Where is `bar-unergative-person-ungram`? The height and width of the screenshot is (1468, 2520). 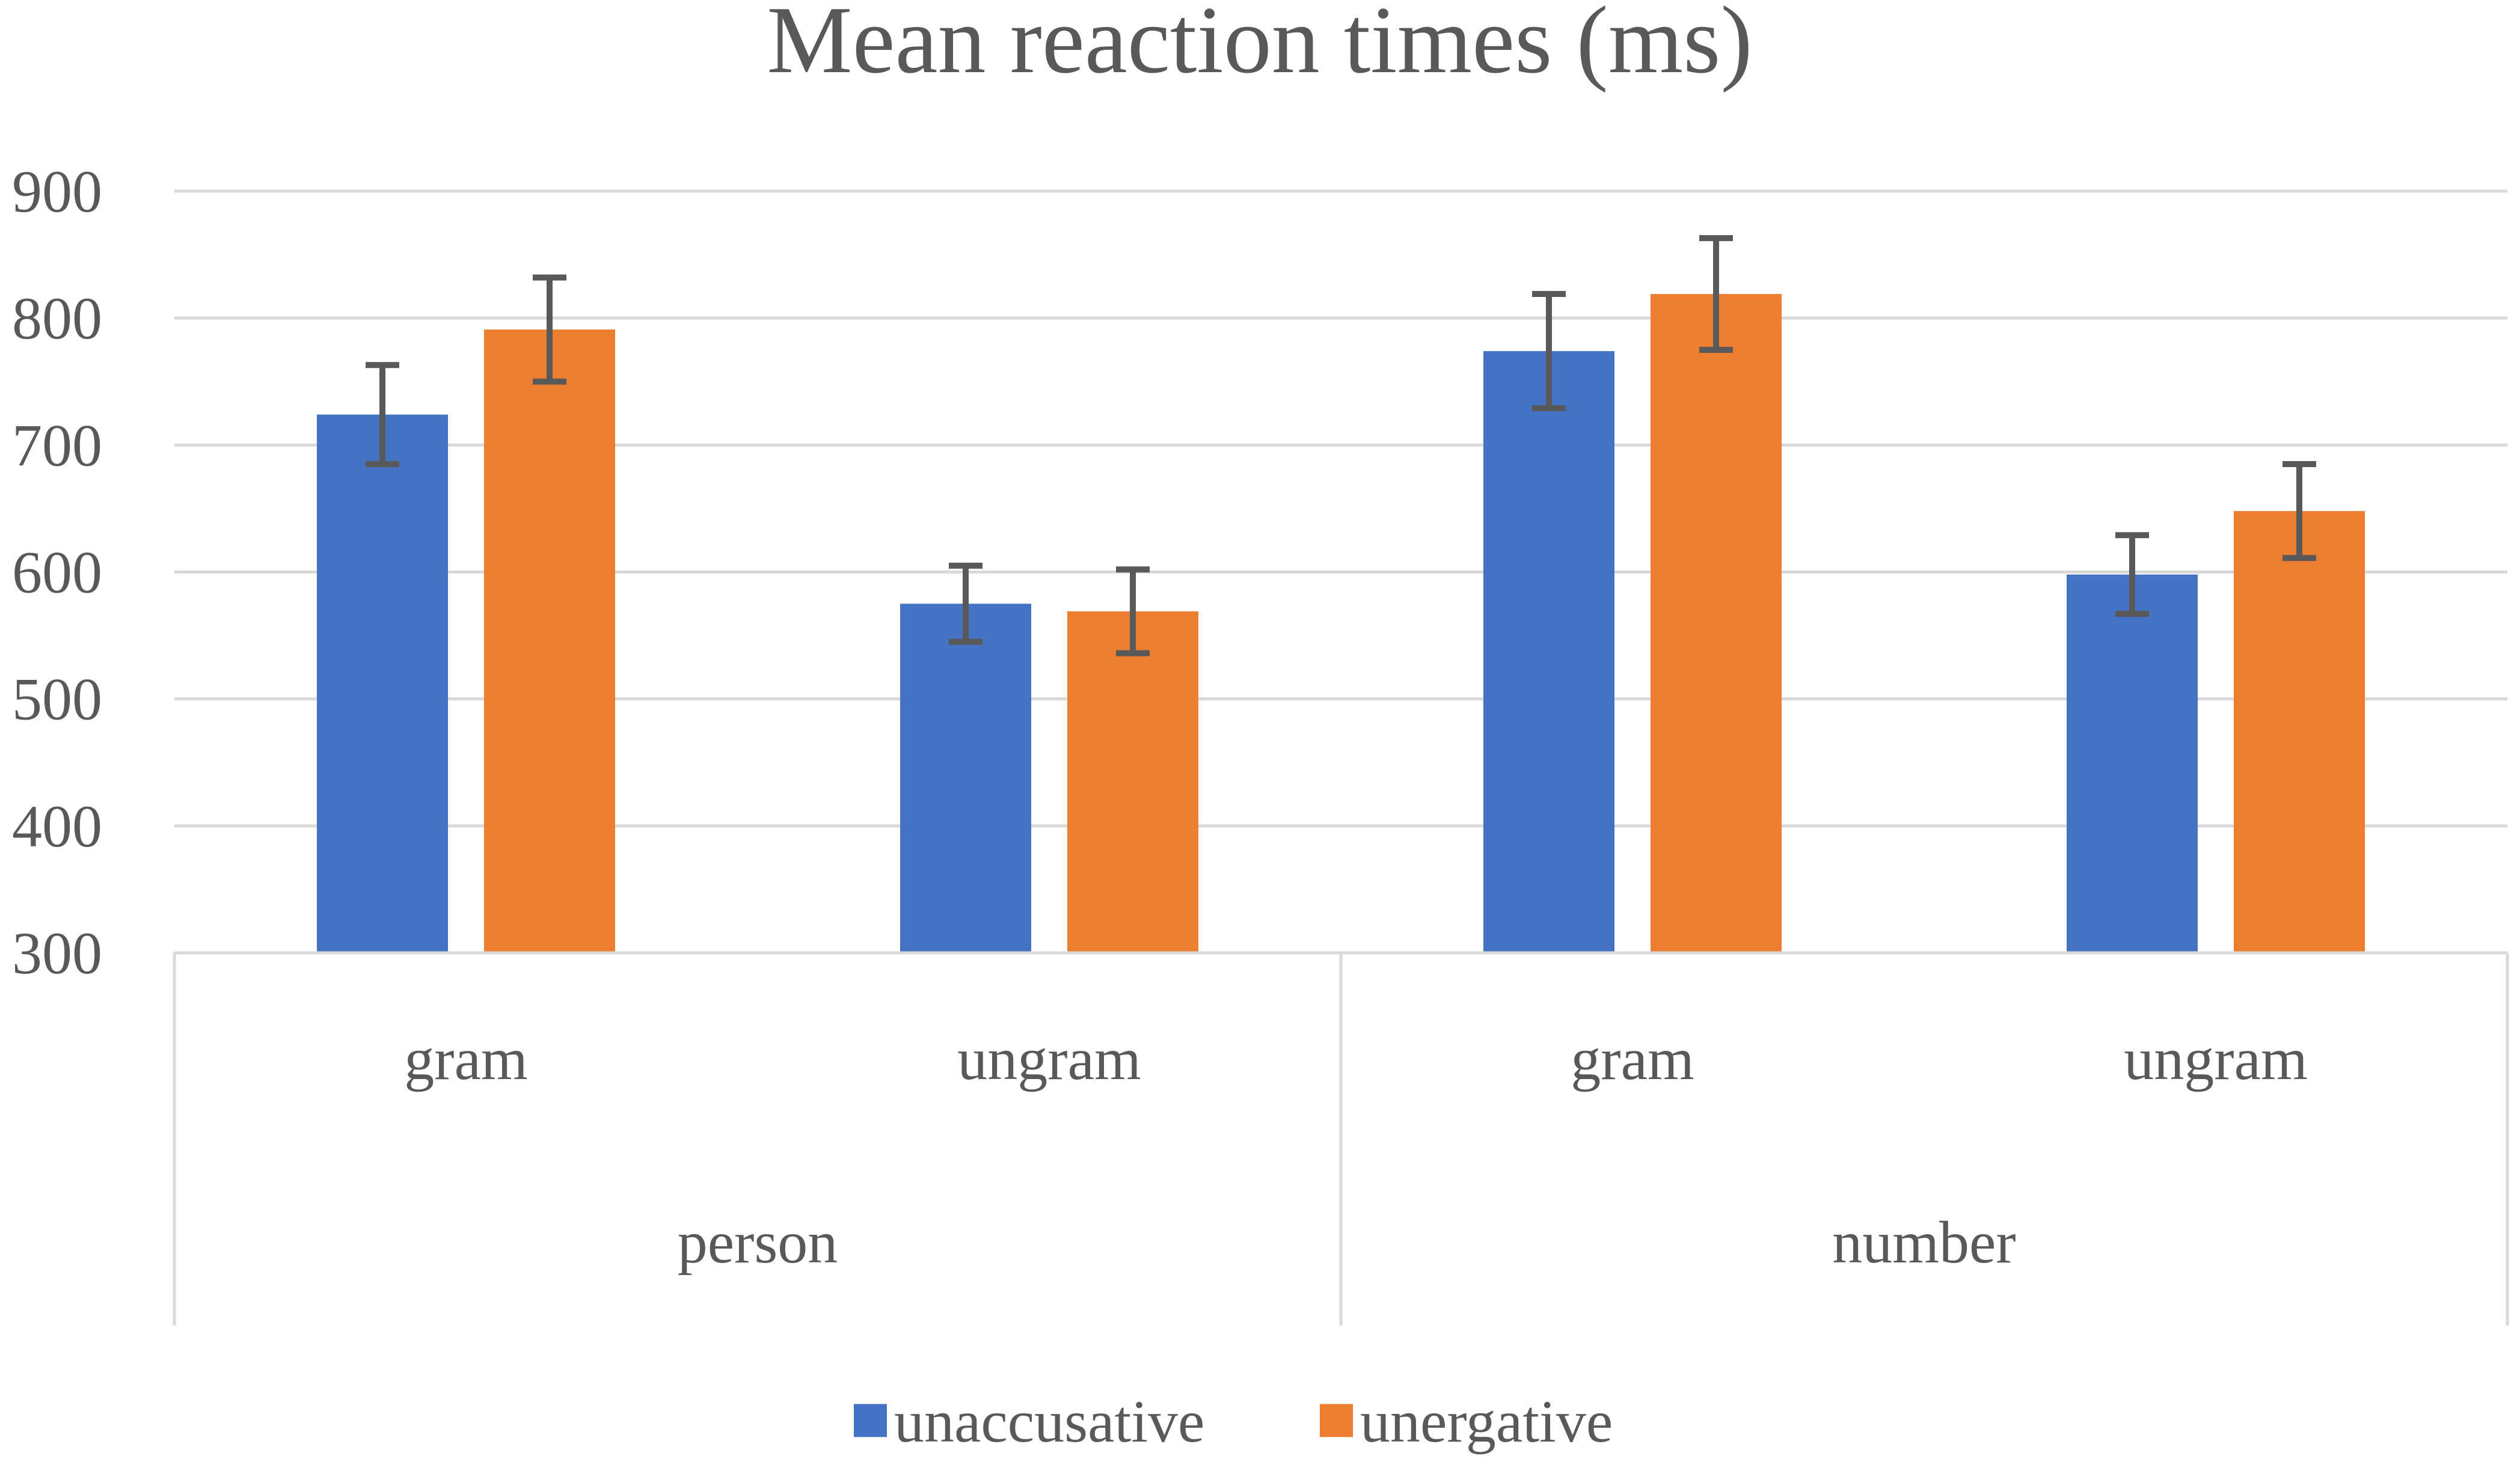 bar-unergative-person-ungram is located at coordinates (1133, 782).